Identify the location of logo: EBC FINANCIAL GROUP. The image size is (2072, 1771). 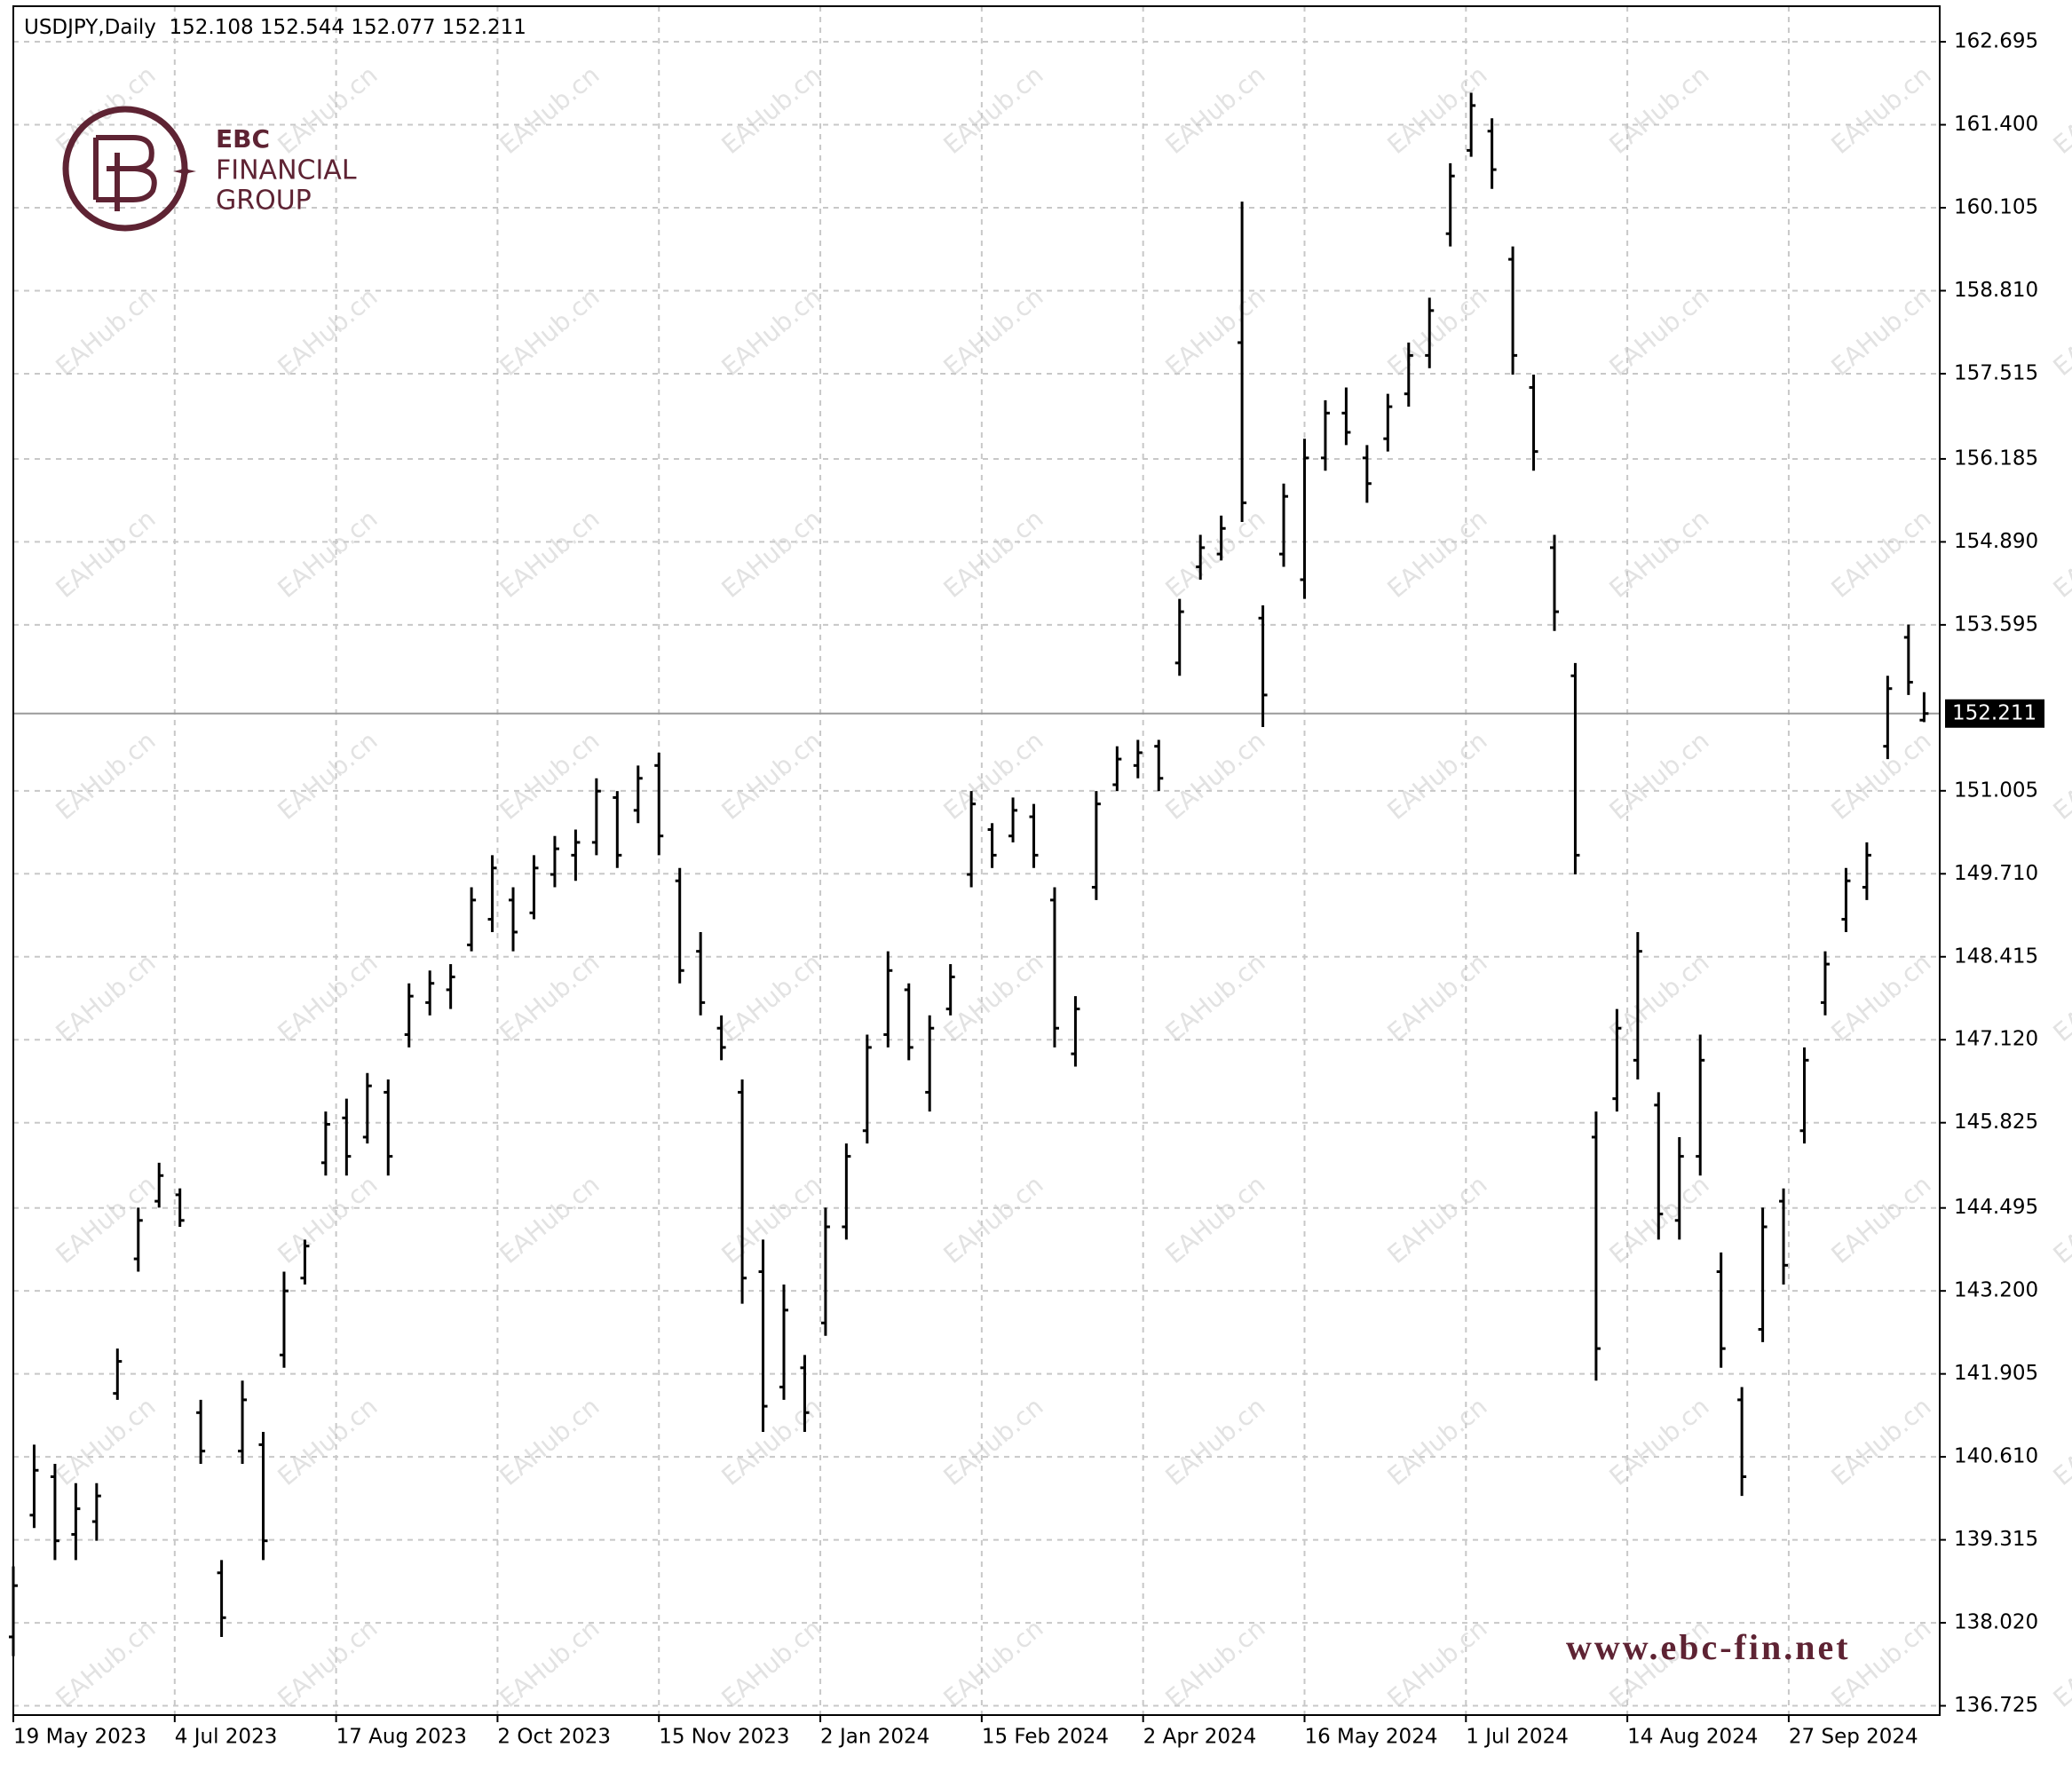
(209, 169).